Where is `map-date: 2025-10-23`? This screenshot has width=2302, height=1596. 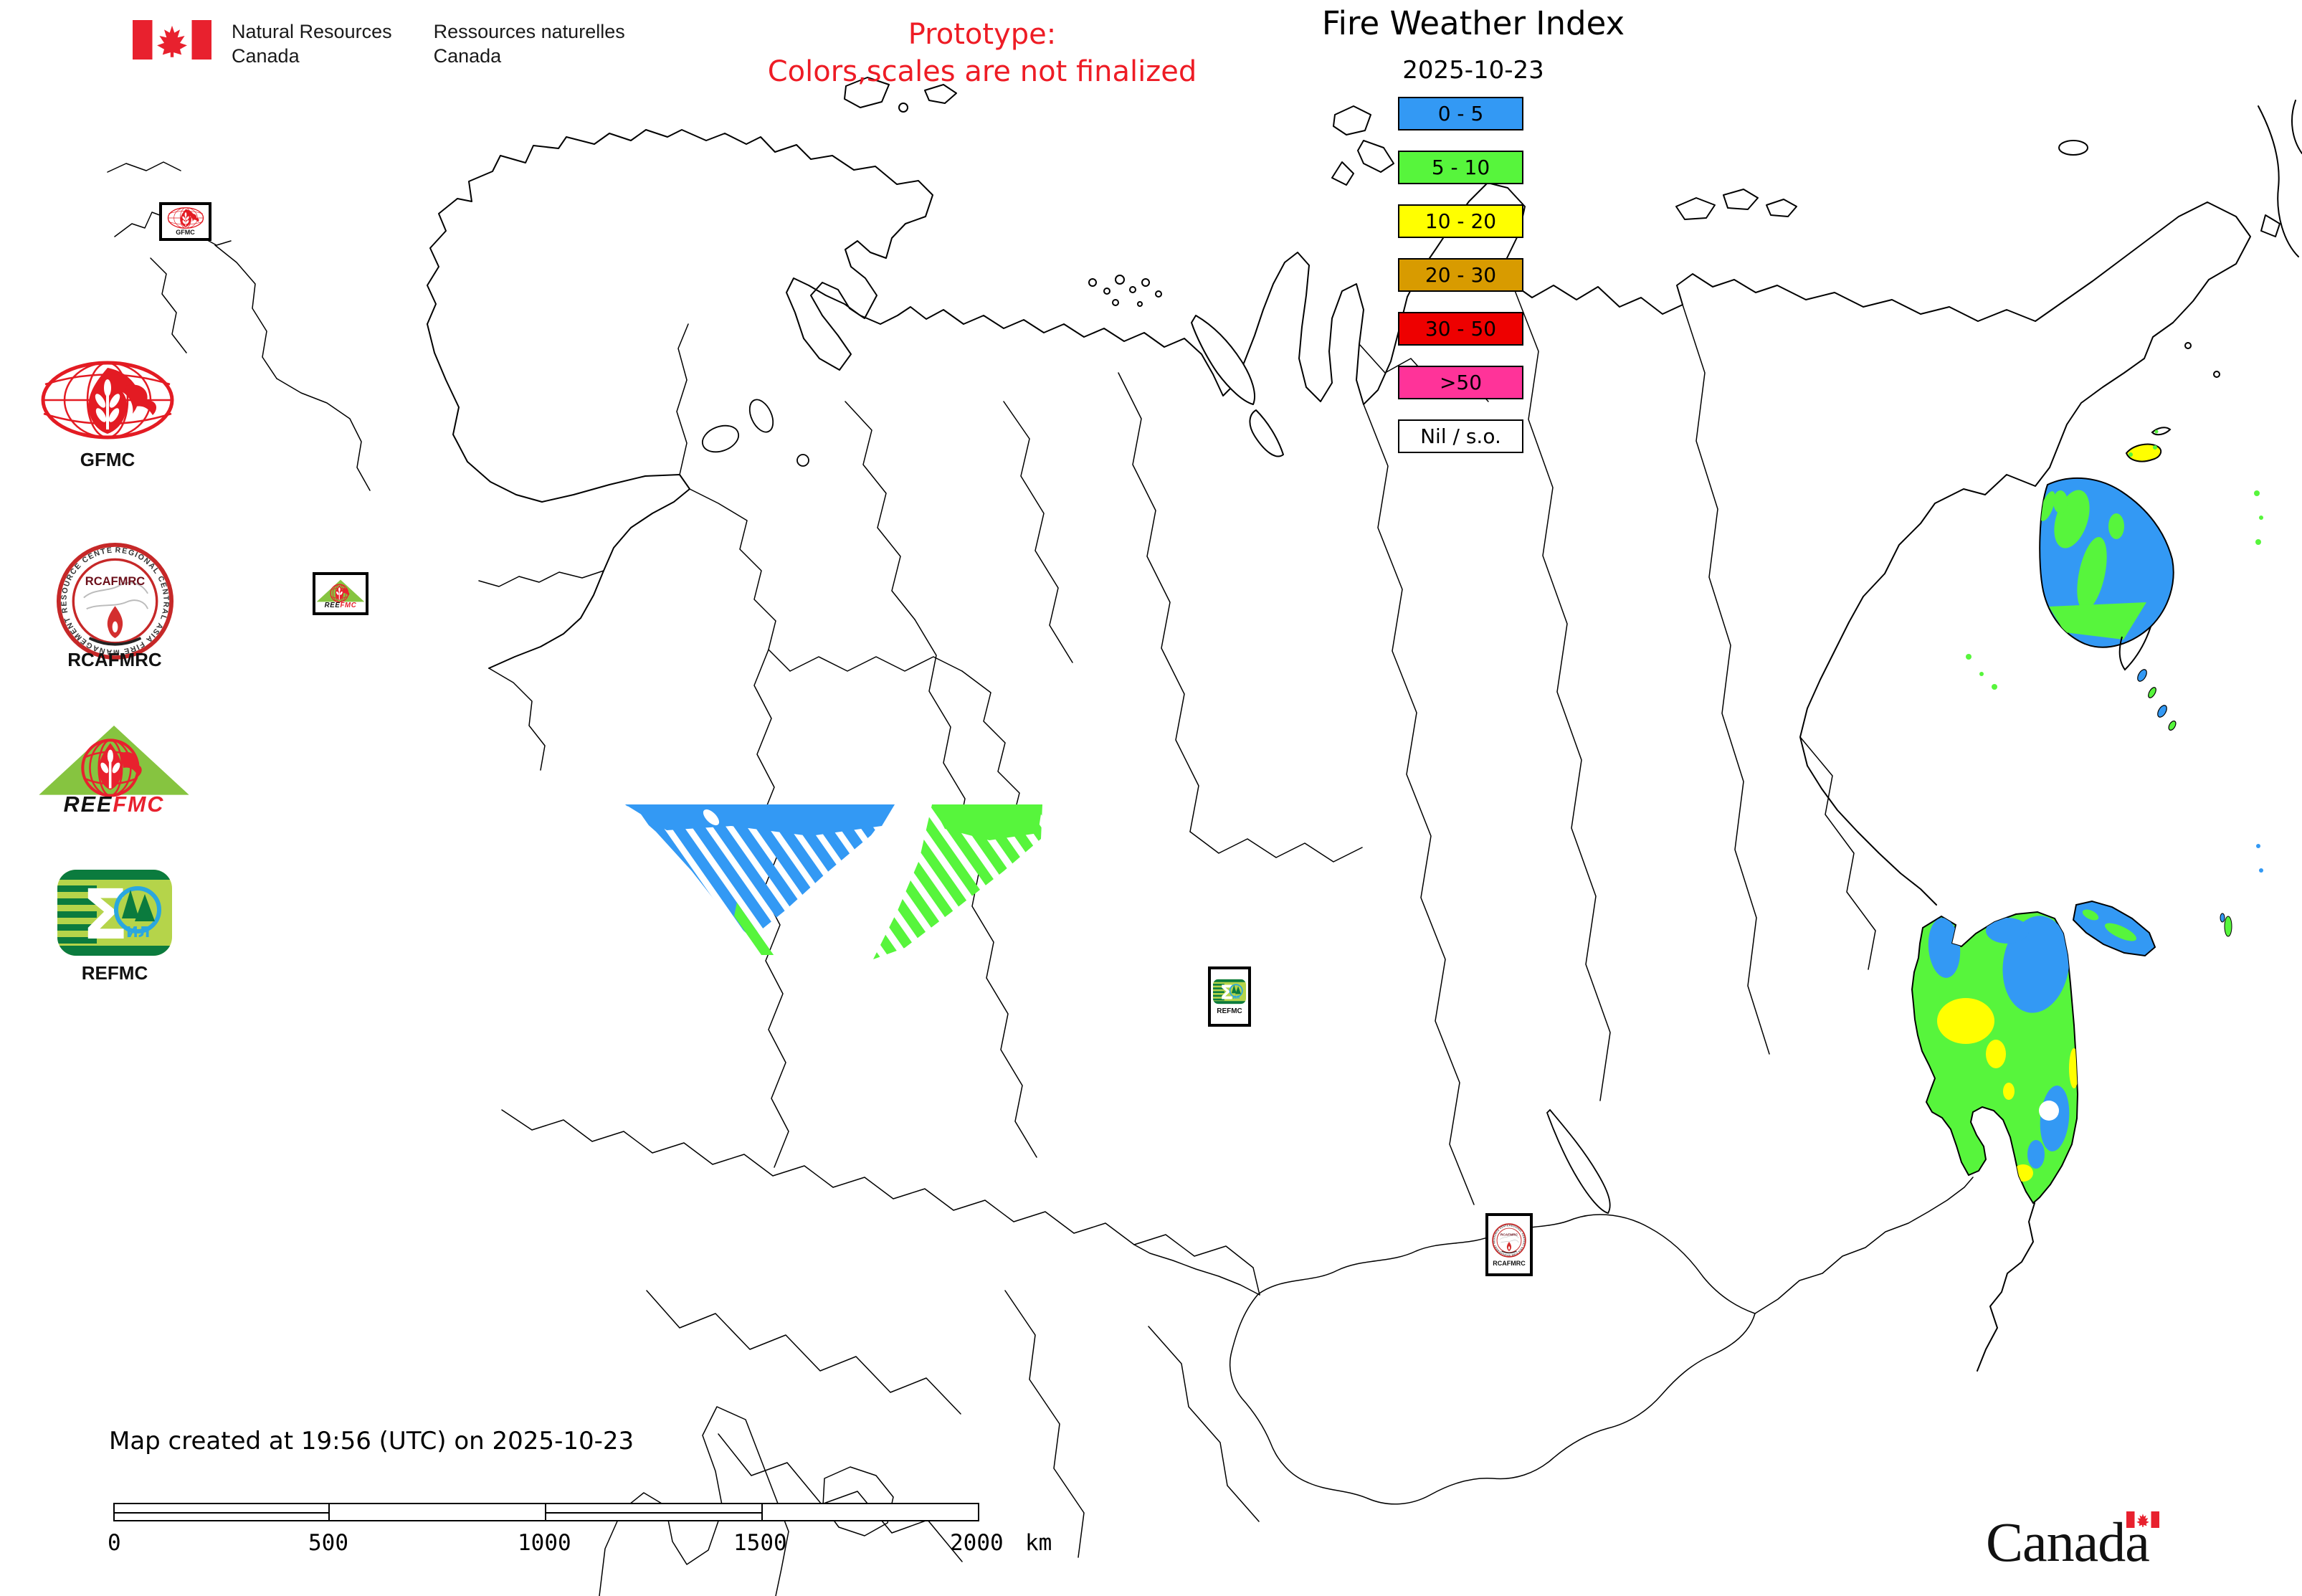
map-date: 2025-10-23 is located at coordinates (1473, 70).